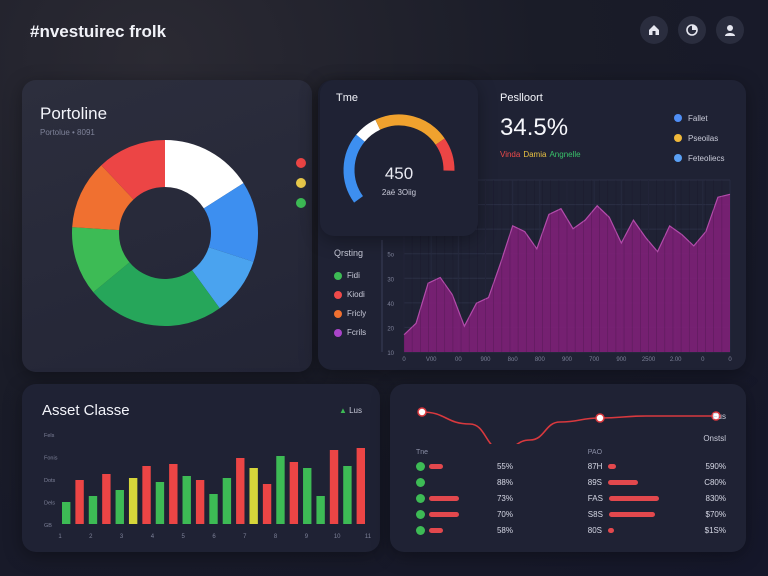  Describe the element at coordinates (571, 498) in the screenshot. I see `table-row: 73% FAS 830%` at that location.